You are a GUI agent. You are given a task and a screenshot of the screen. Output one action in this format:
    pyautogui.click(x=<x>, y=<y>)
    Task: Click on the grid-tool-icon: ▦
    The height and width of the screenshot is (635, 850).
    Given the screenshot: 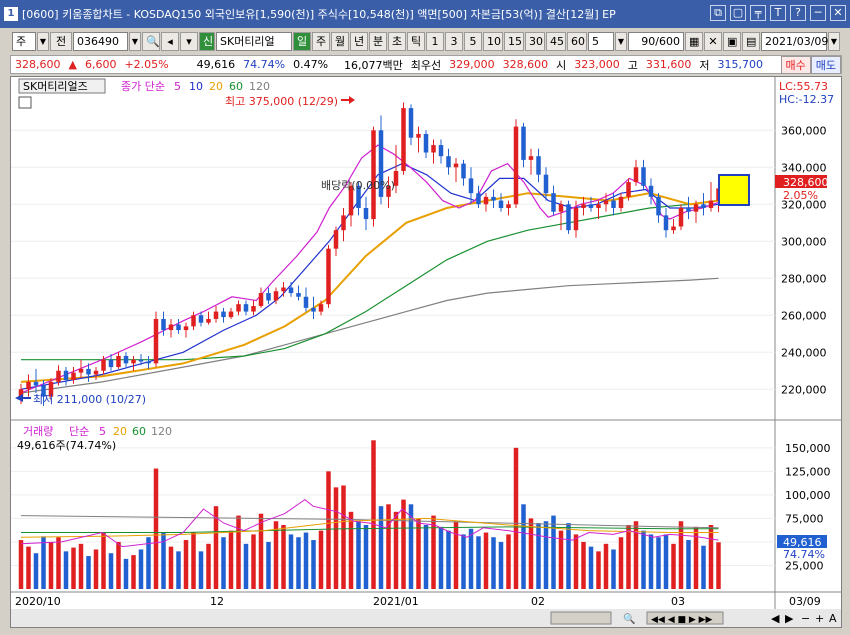 What is the action you would take?
    pyautogui.click(x=694, y=41)
    